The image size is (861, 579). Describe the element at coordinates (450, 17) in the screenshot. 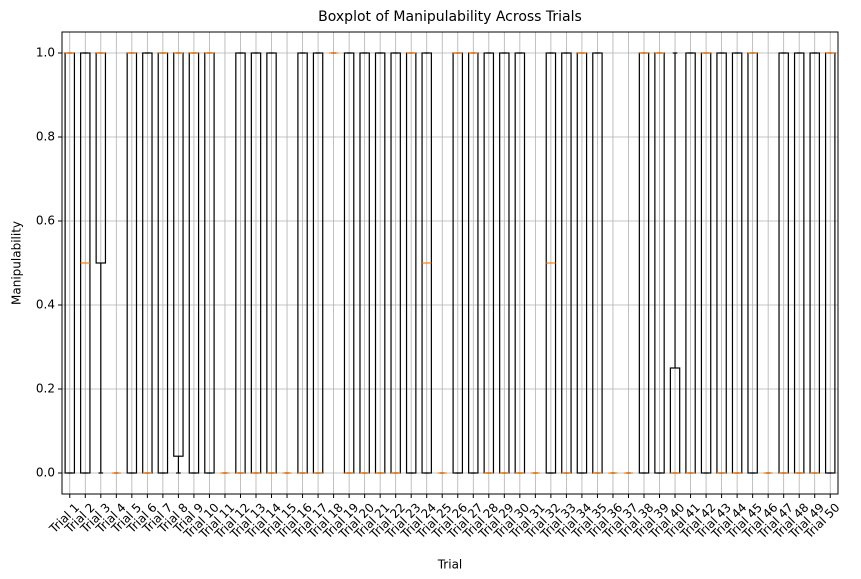

I see `chart-title: Boxplot of Manipulability Across Trials` at that location.